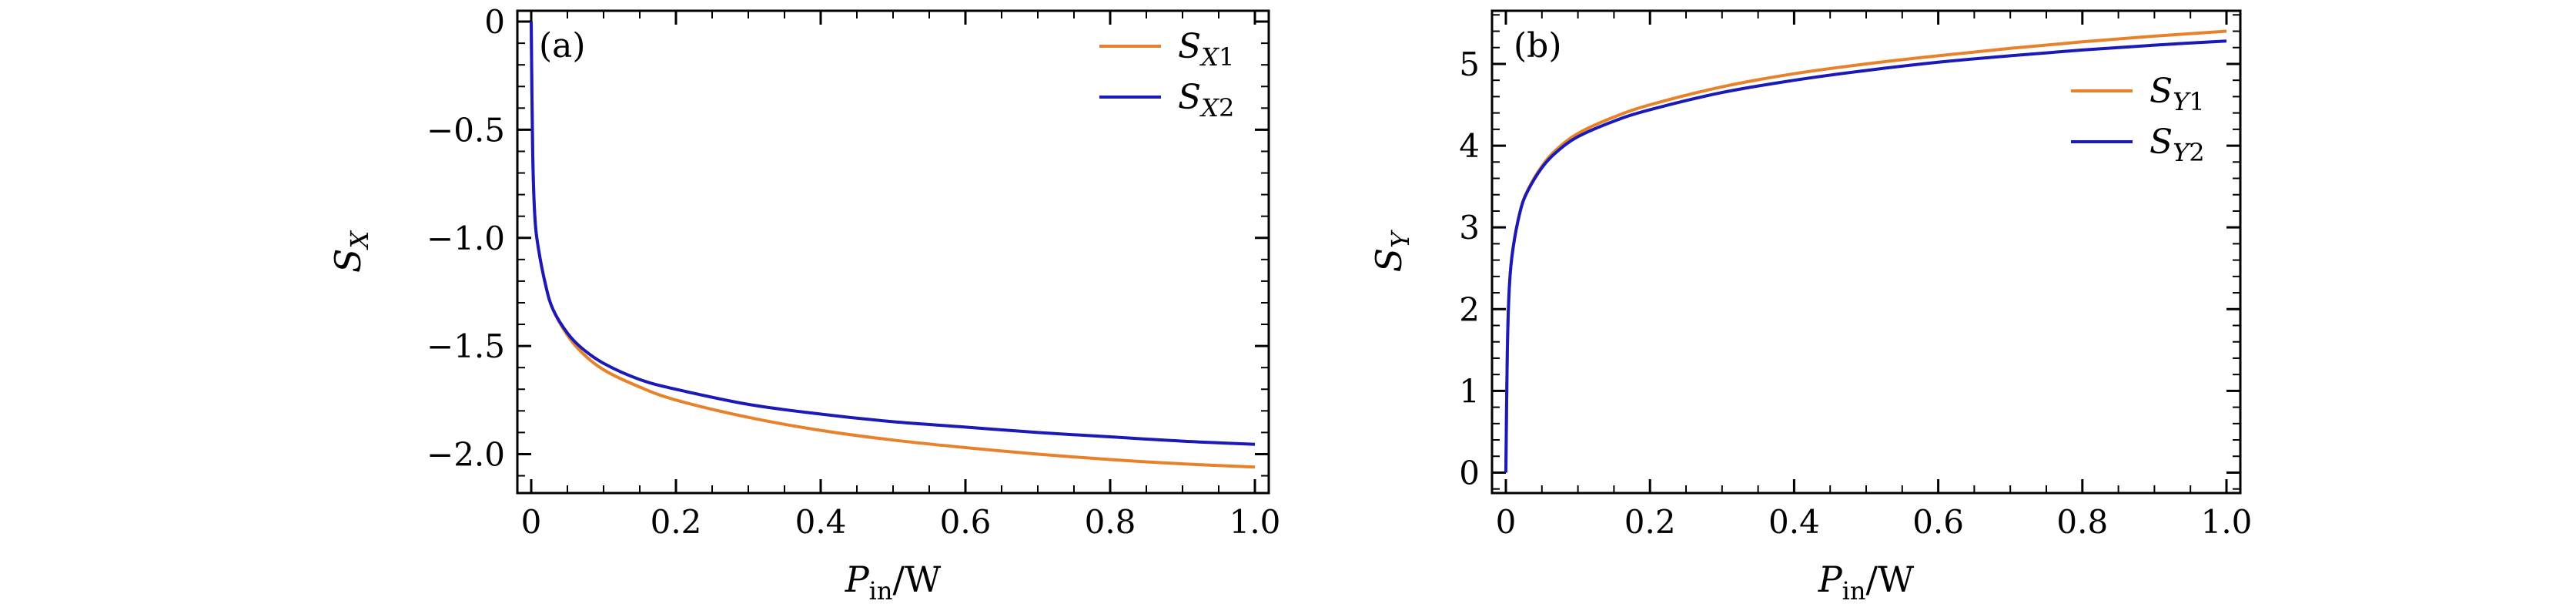 This screenshot has height=614, width=2576. Describe the element at coordinates (2177, 144) in the screenshot. I see `legend-label-sy2: SY2` at that location.